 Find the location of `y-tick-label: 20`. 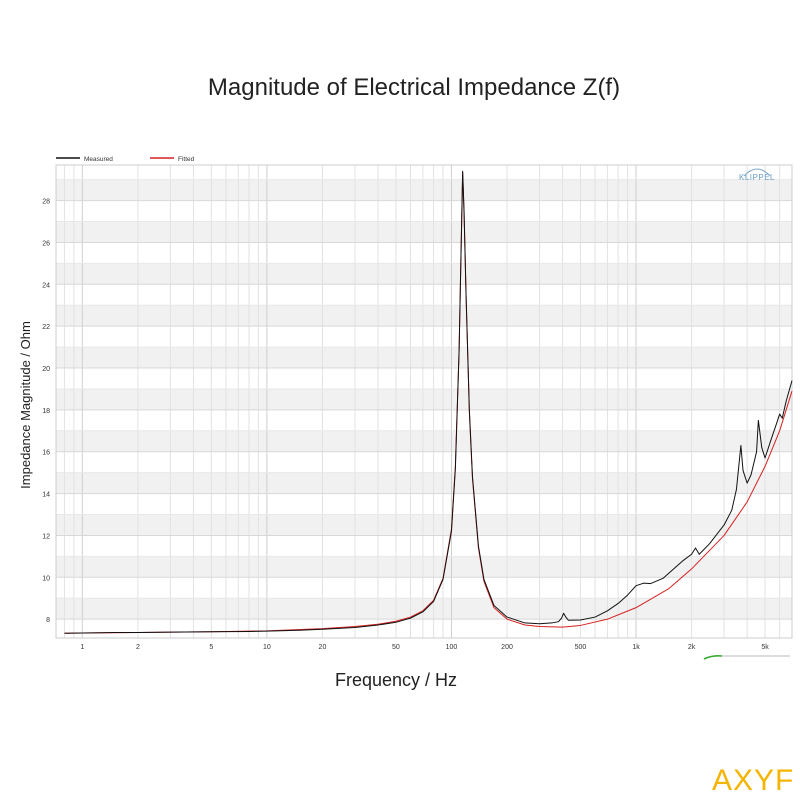

y-tick-label: 20 is located at coordinates (46, 369).